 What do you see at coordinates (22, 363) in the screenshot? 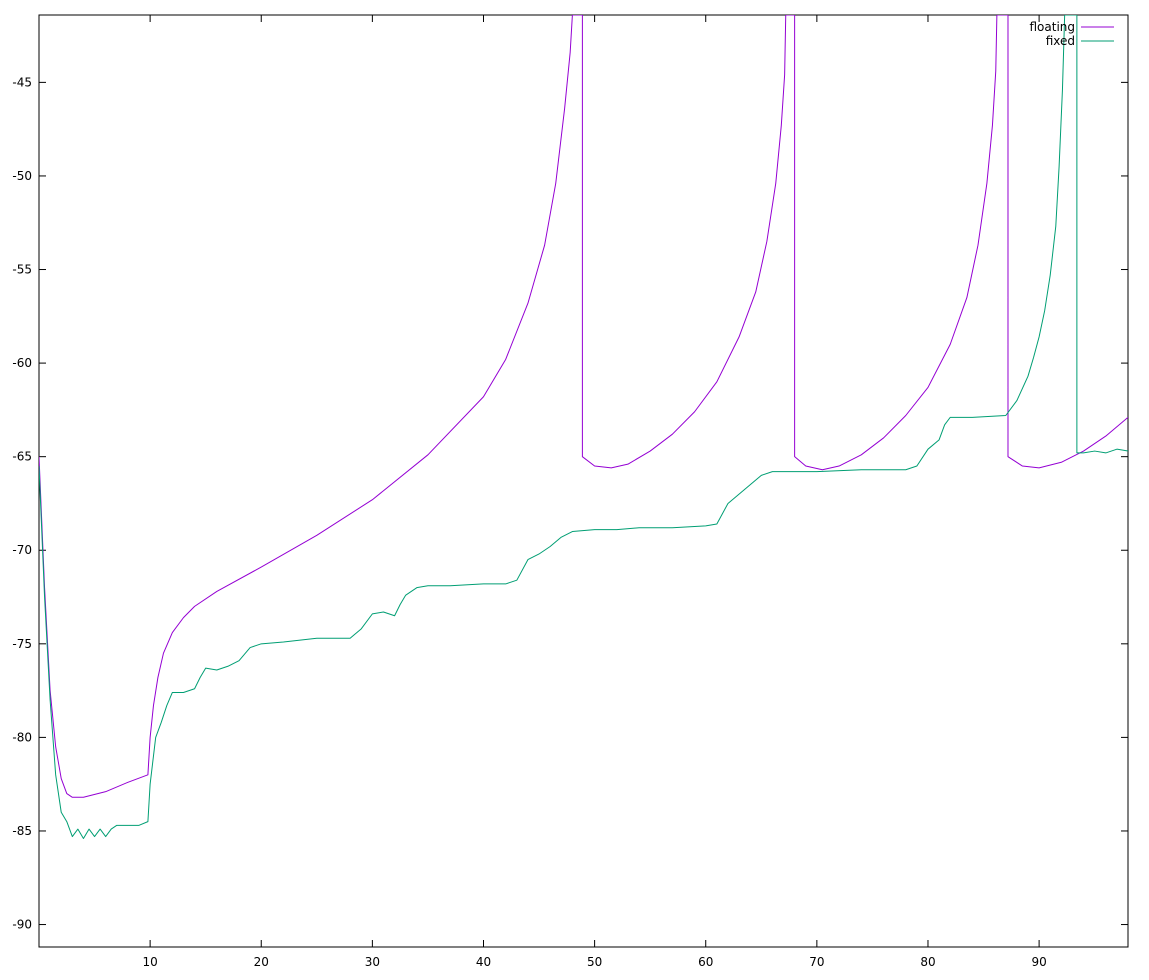
I see `y-tick-label: -60` at bounding box center [22, 363].